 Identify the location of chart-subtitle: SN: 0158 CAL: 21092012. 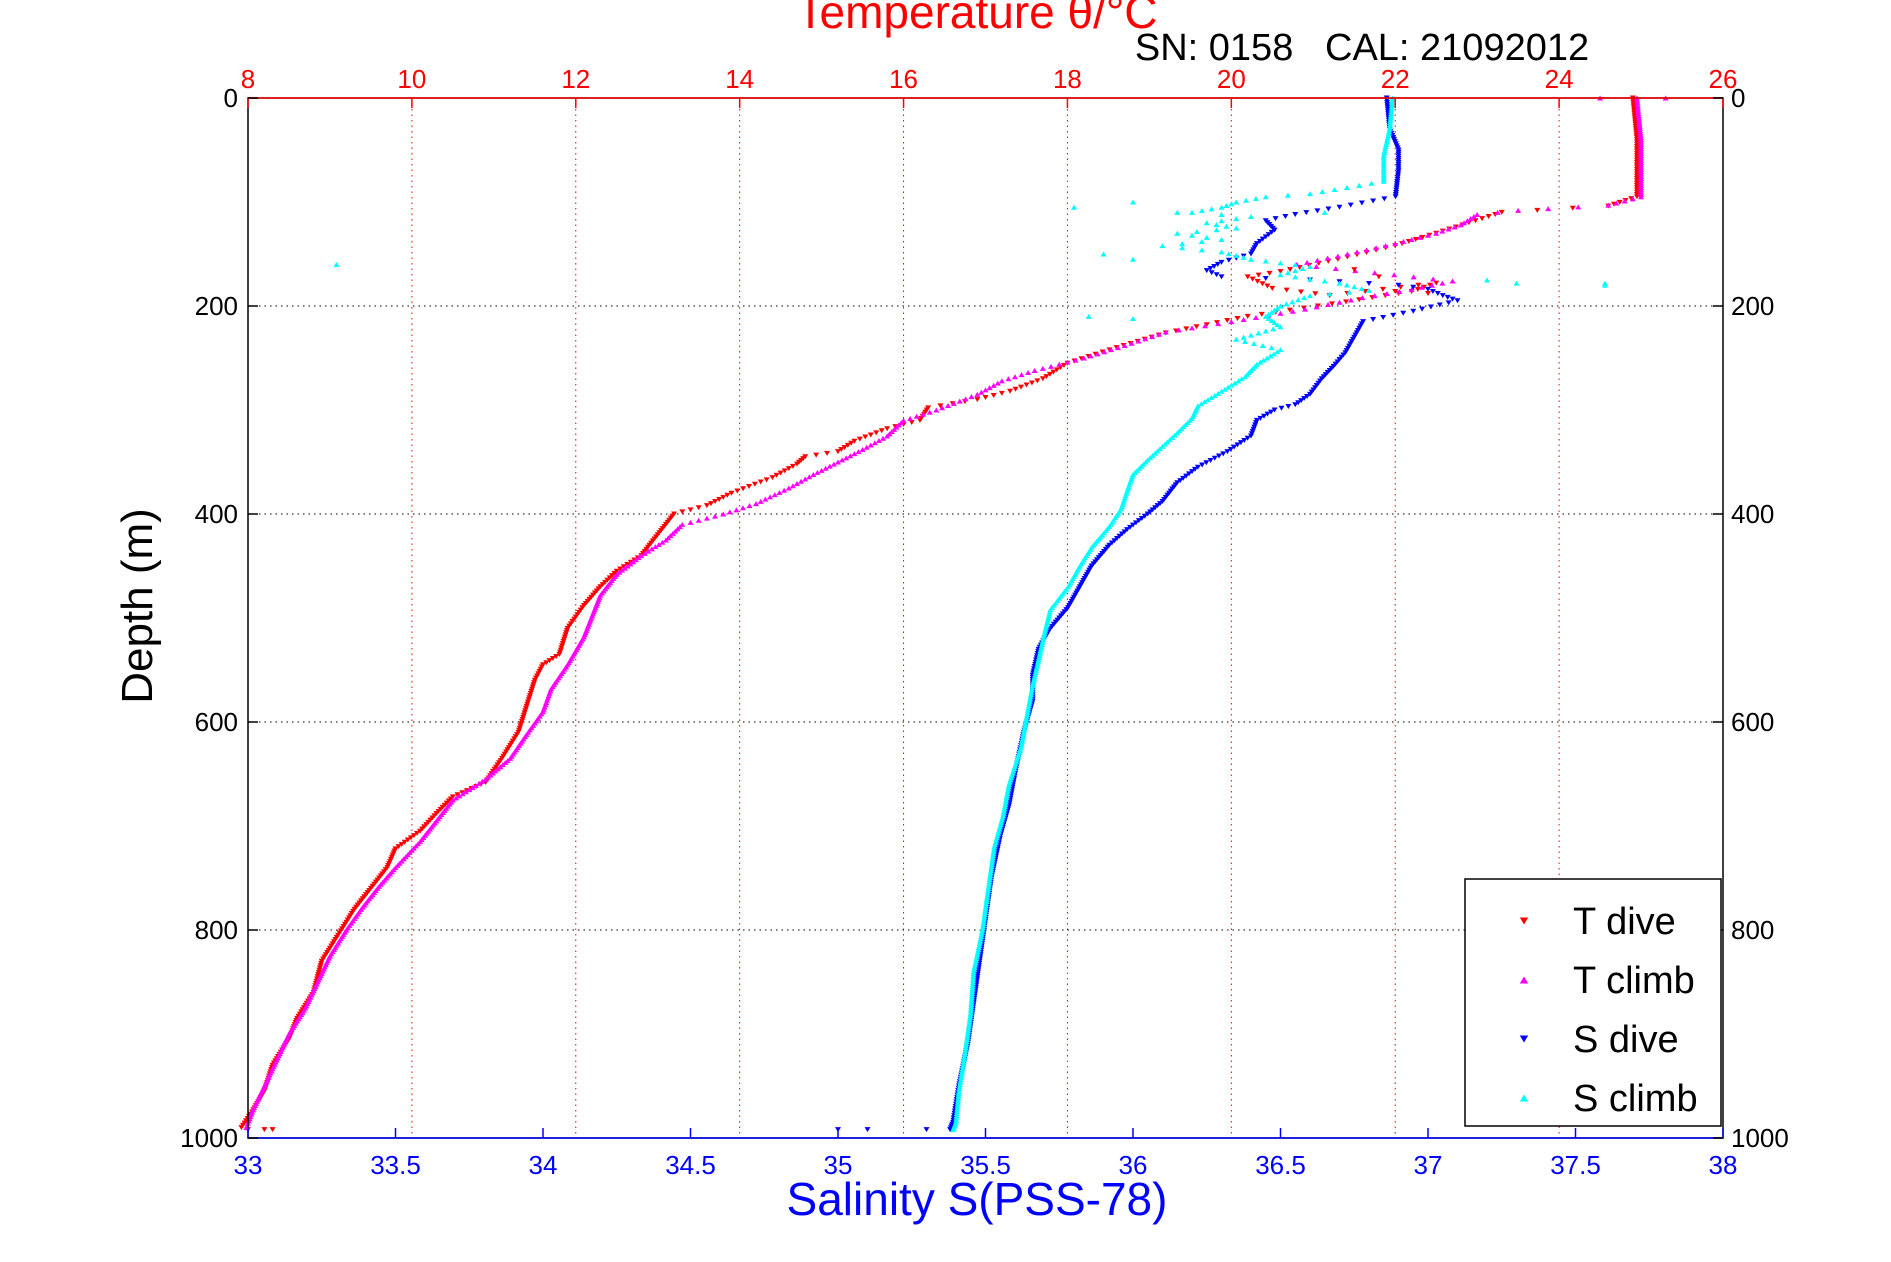
(1362, 48).